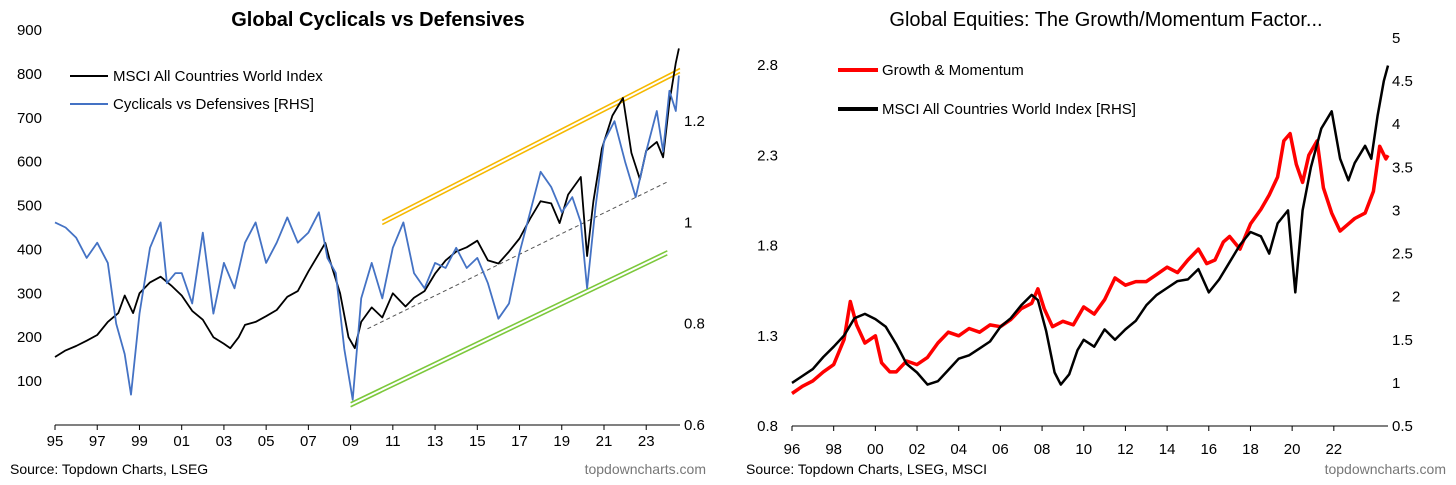 This screenshot has height=485, width=1456. I want to click on y-right-tick-label: 0.5, so click(1402, 426).